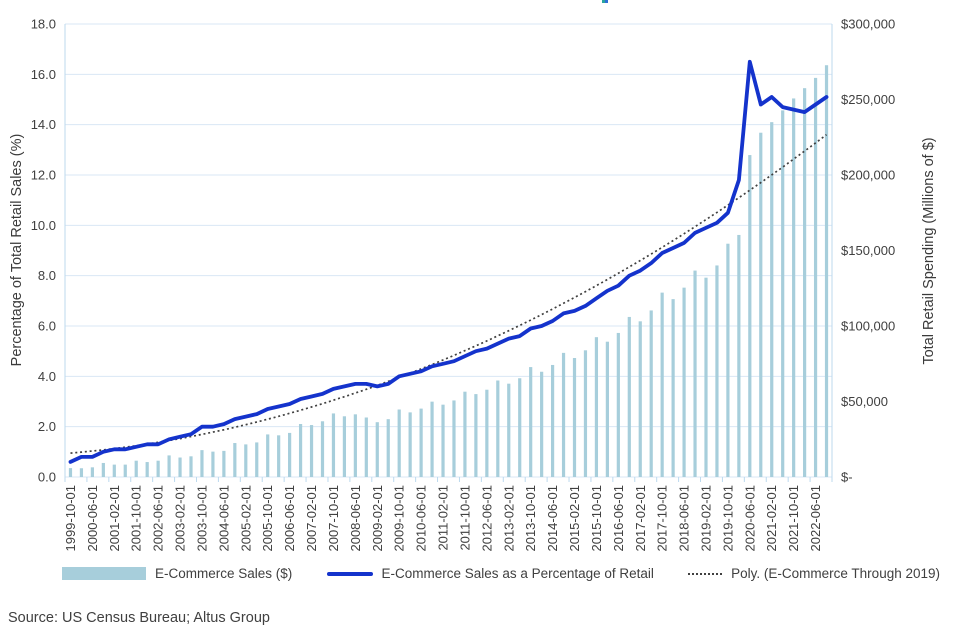 The height and width of the screenshot is (644, 953). Describe the element at coordinates (929, 251) in the screenshot. I see `right-axis-title: Total Retail Spending (Millions of $)` at that location.